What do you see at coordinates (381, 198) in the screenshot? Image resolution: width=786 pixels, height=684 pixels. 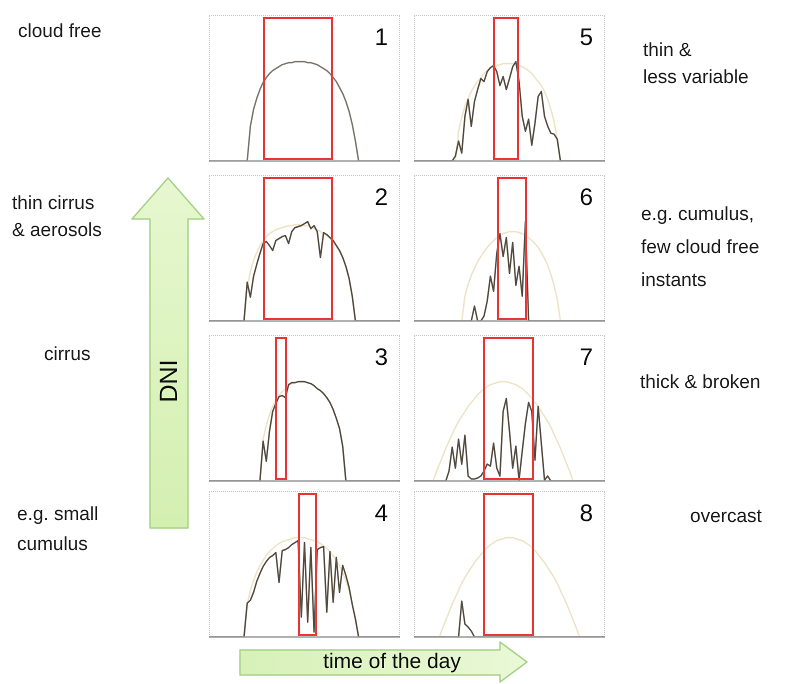 I see `chart-title: 2` at bounding box center [381, 198].